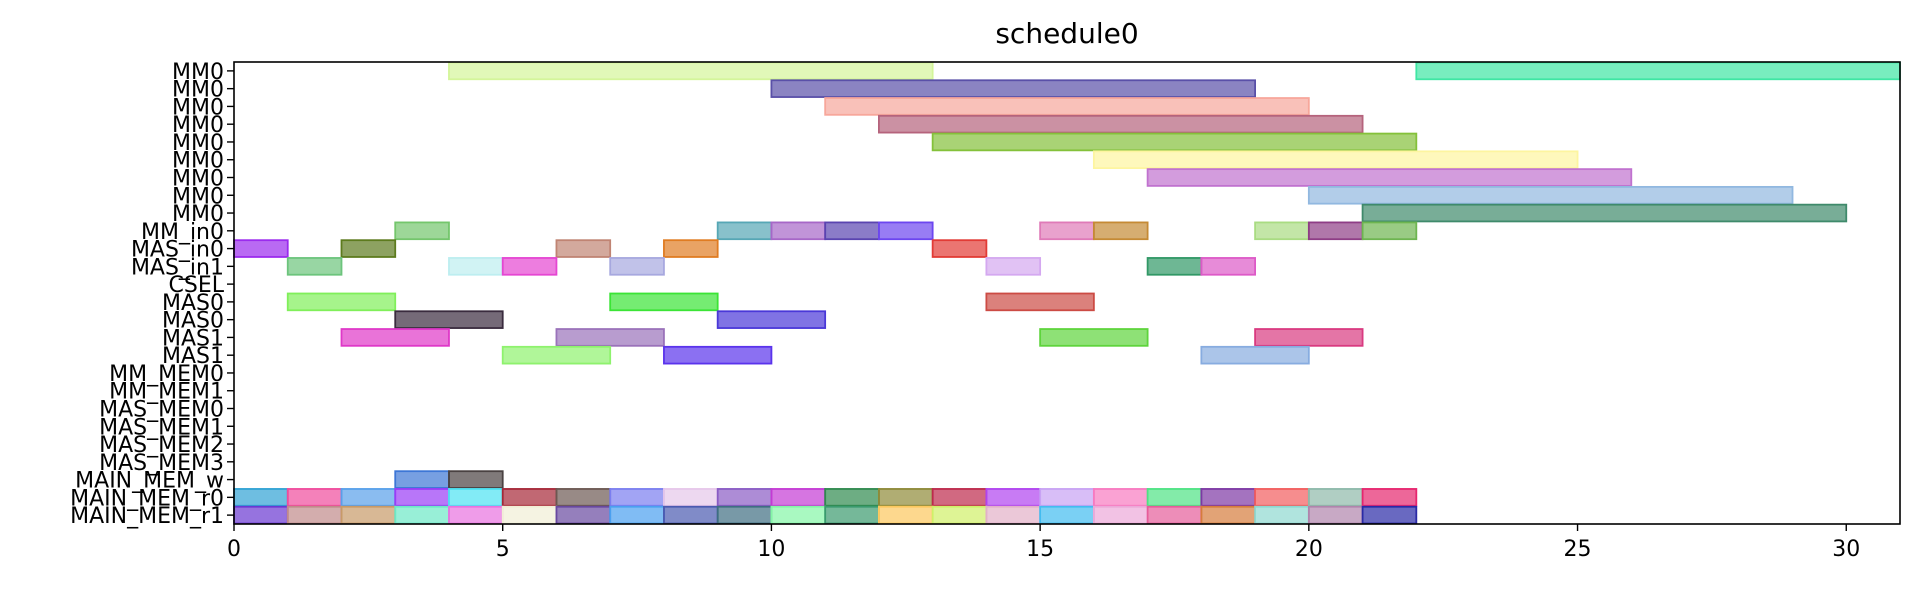 This screenshot has width=1920, height=592. What do you see at coordinates (193, 338) in the screenshot?
I see `row-label: MAS1` at bounding box center [193, 338].